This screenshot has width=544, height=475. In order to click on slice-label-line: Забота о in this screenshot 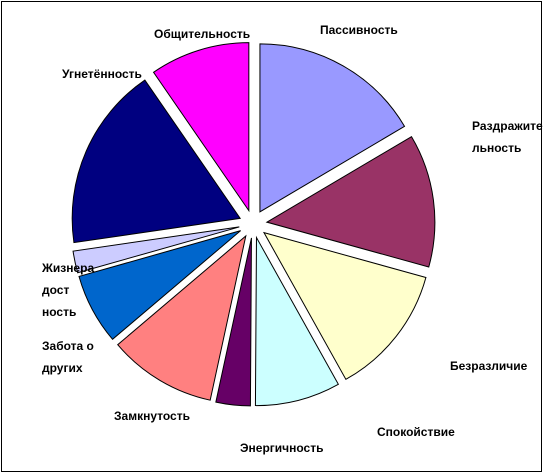, I will do `click(68, 346)`.